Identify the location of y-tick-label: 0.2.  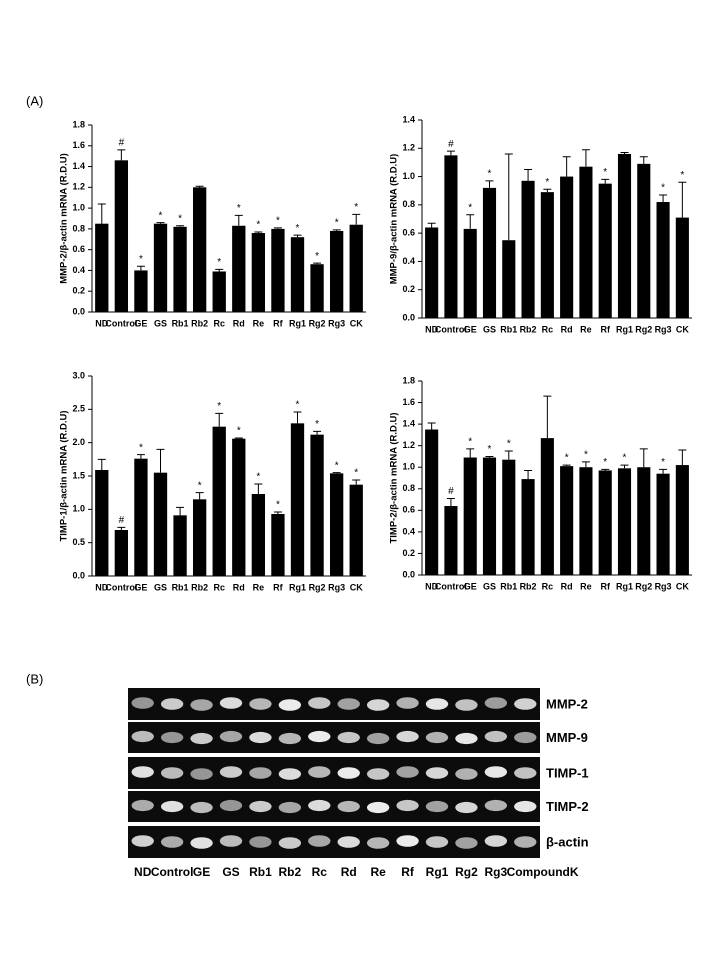
(408, 289).